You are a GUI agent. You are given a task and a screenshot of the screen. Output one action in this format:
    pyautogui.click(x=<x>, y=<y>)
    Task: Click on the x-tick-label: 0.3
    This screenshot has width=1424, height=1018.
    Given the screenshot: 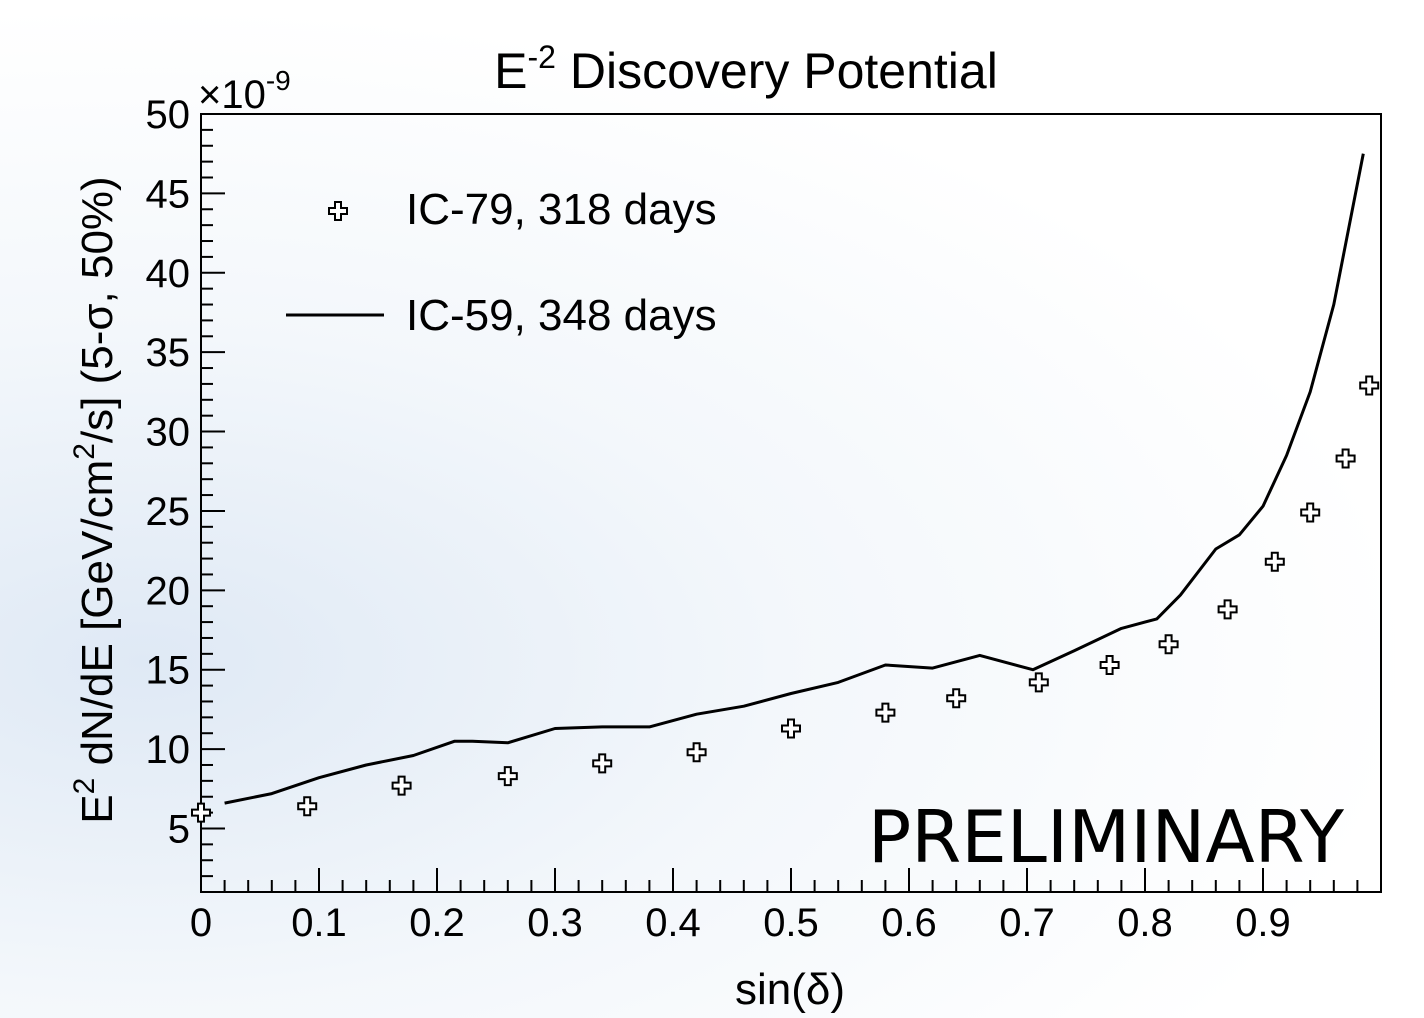 What is the action you would take?
    pyautogui.click(x=555, y=923)
    